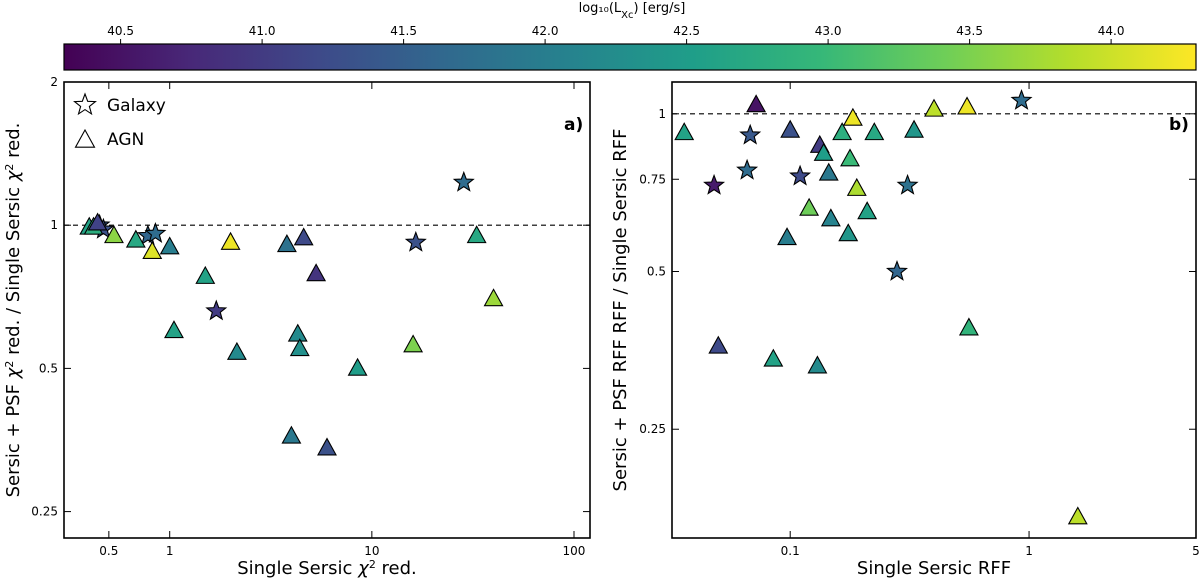 Image resolution: width=1200 pixels, height=582 pixels. I want to click on panel-b-ylabel: Sersic + PSF RFF RFF / Single Sersic RFF, so click(620, 310).